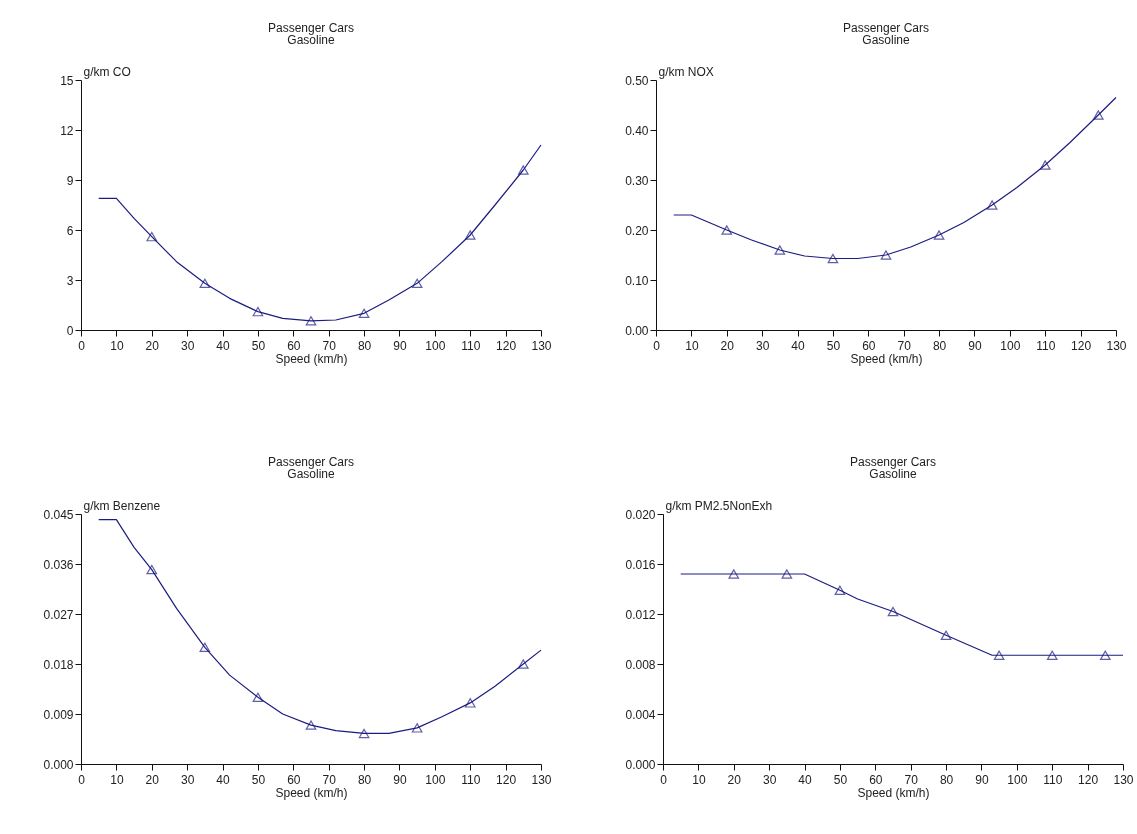 The image size is (1137, 834). I want to click on y-tick-label: 0.10, so click(637, 280).